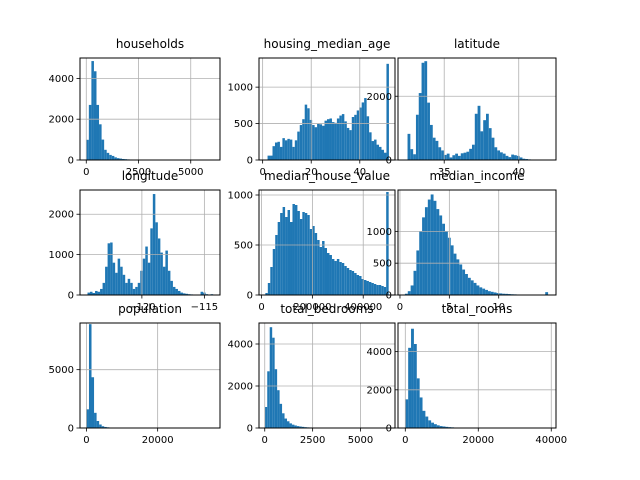  What do you see at coordinates (477, 176) in the screenshot?
I see `panel-title: median_income` at bounding box center [477, 176].